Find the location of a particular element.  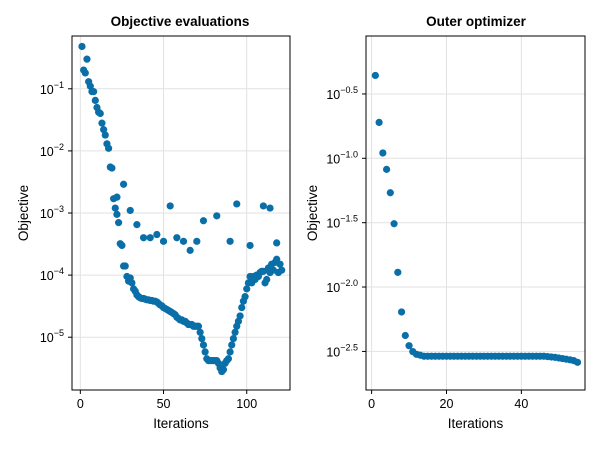

y-tick-label: 10−1.5 is located at coordinates (342, 222).